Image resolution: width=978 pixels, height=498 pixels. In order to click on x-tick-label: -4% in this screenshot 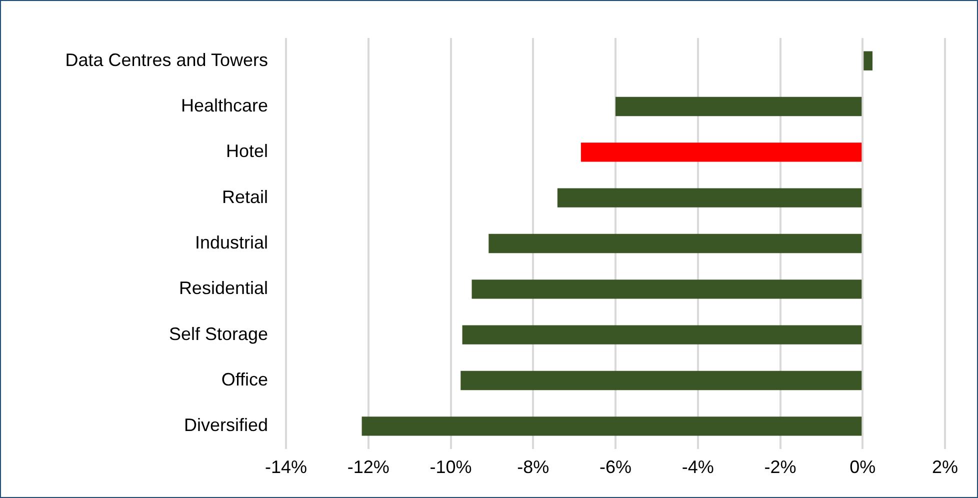, I will do `click(698, 466)`.